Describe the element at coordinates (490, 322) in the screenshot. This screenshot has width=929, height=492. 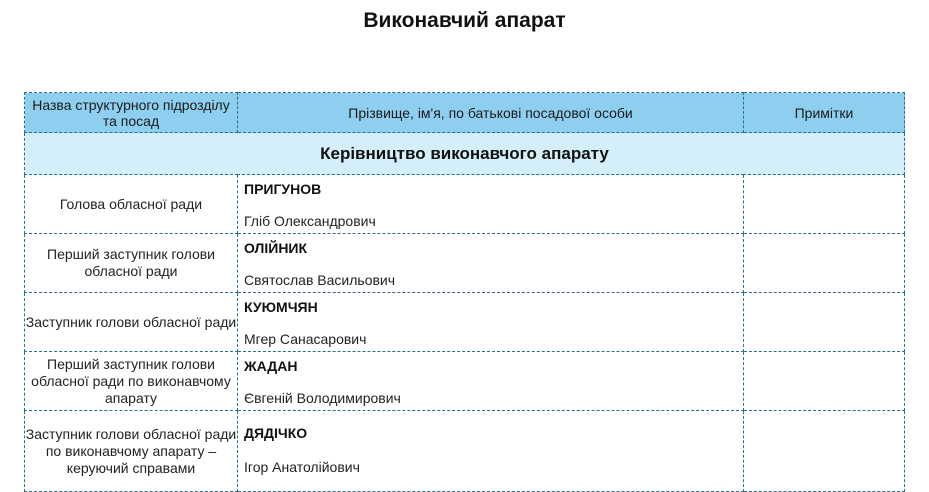
I see `name-cell: КУЮМЧЯН Мгер Санасарович` at that location.